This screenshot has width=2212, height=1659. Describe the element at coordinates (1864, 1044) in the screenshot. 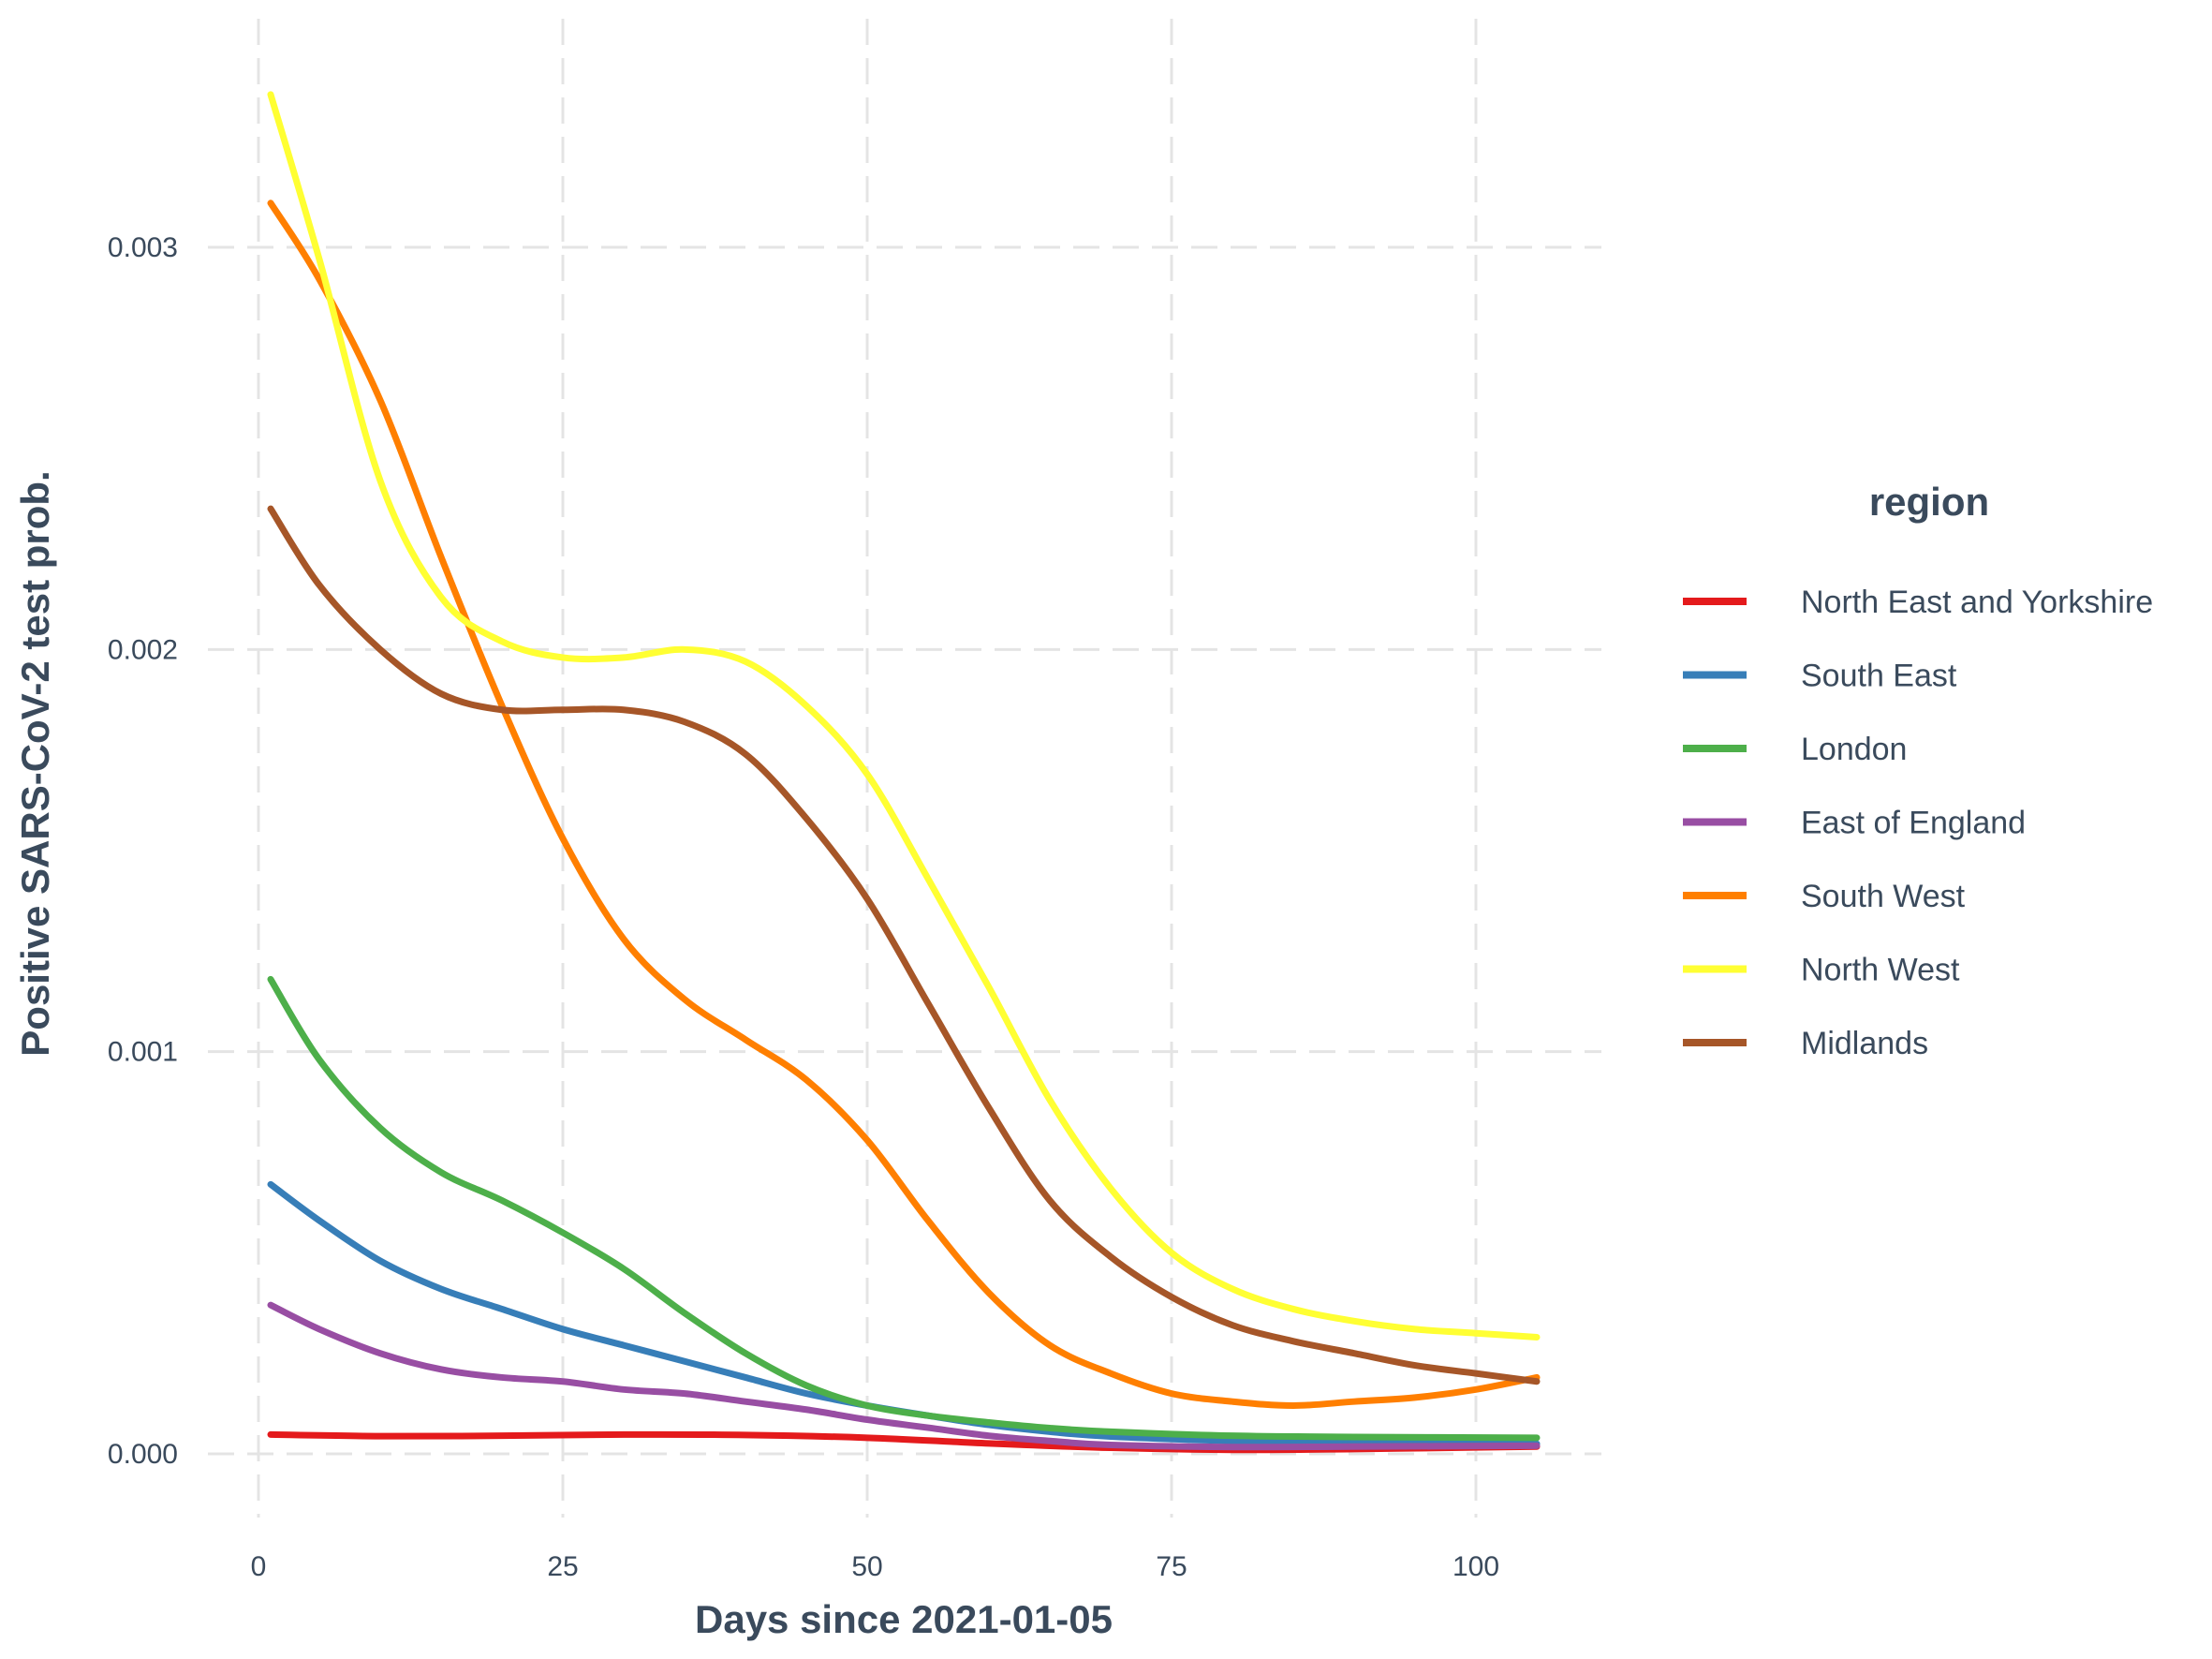

I see `legend-label: Midlands` at that location.